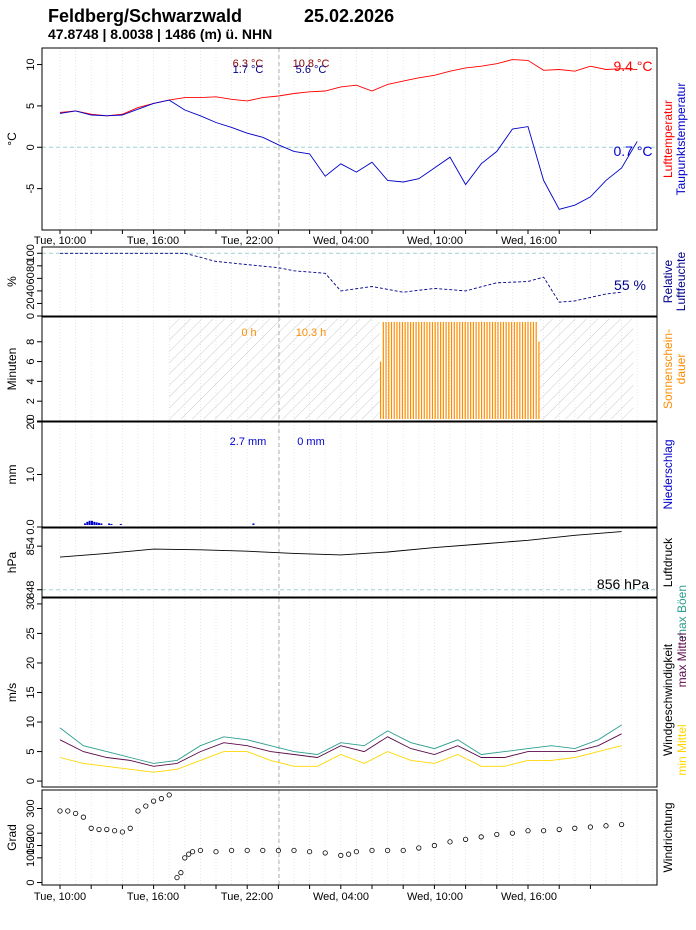  What do you see at coordinates (31, 266) in the screenshot?
I see `y-tick-label: 80` at bounding box center [31, 266].